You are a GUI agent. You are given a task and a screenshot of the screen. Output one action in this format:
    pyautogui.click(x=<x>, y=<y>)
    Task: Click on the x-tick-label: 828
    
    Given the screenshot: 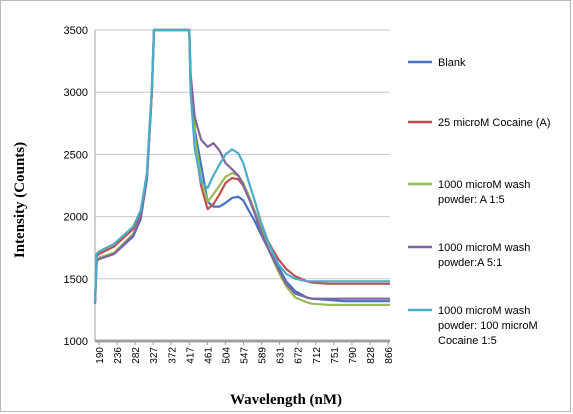 What is the action you would take?
    pyautogui.click(x=371, y=355)
    